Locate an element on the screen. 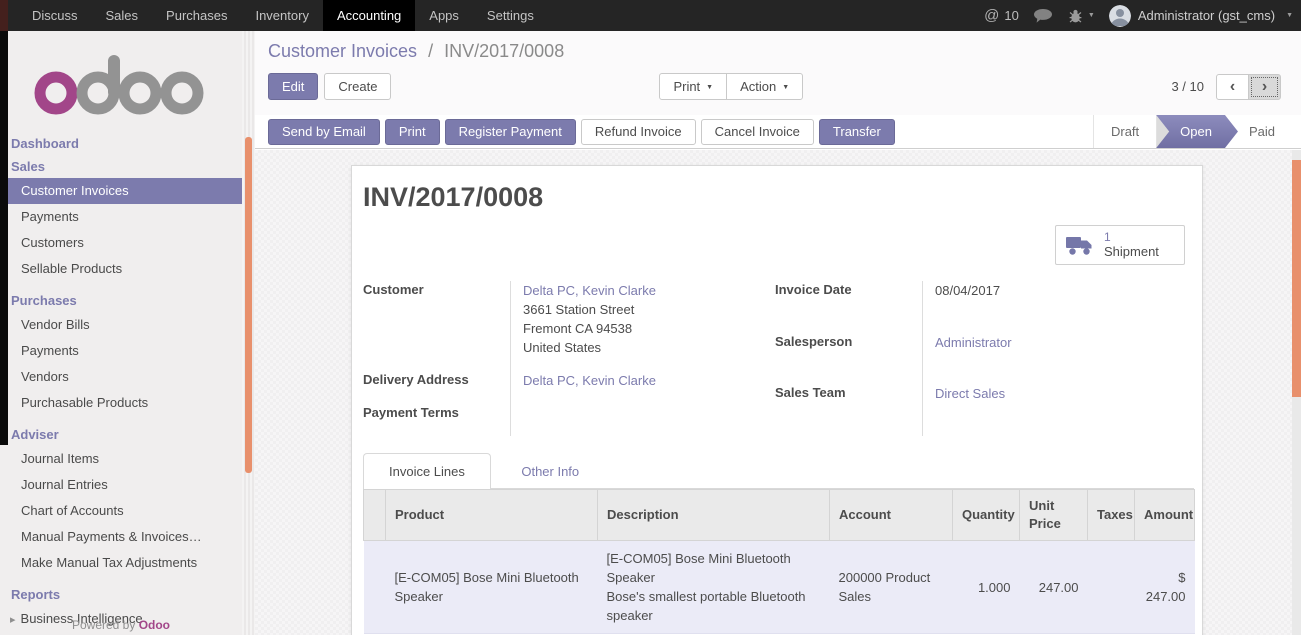 The height and width of the screenshot is (635, 1301). nav-accounting: Accounting is located at coordinates (369, 15).